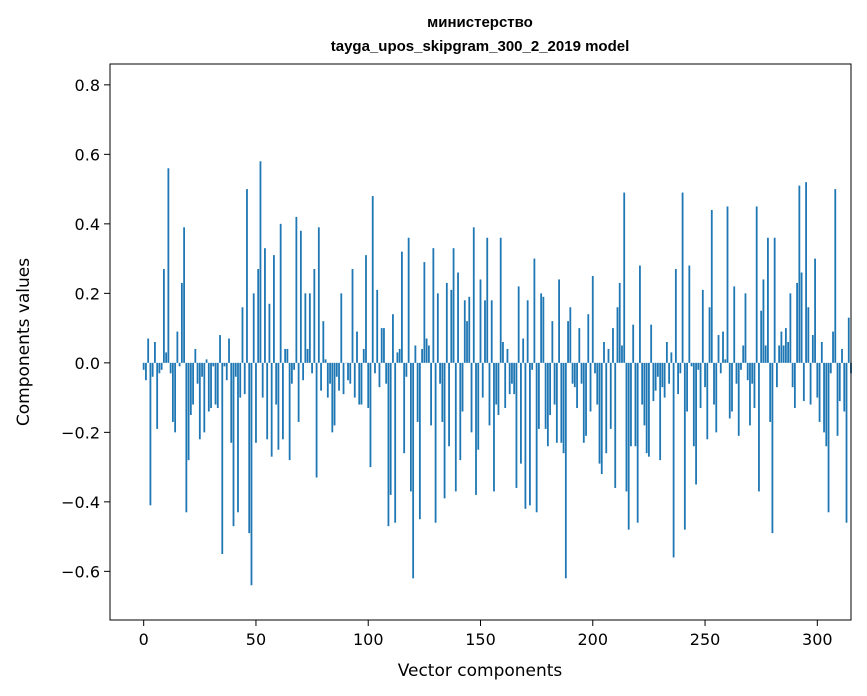 The image size is (867, 696). Describe the element at coordinates (368, 639) in the screenshot. I see `x-tick-label: 100` at that location.